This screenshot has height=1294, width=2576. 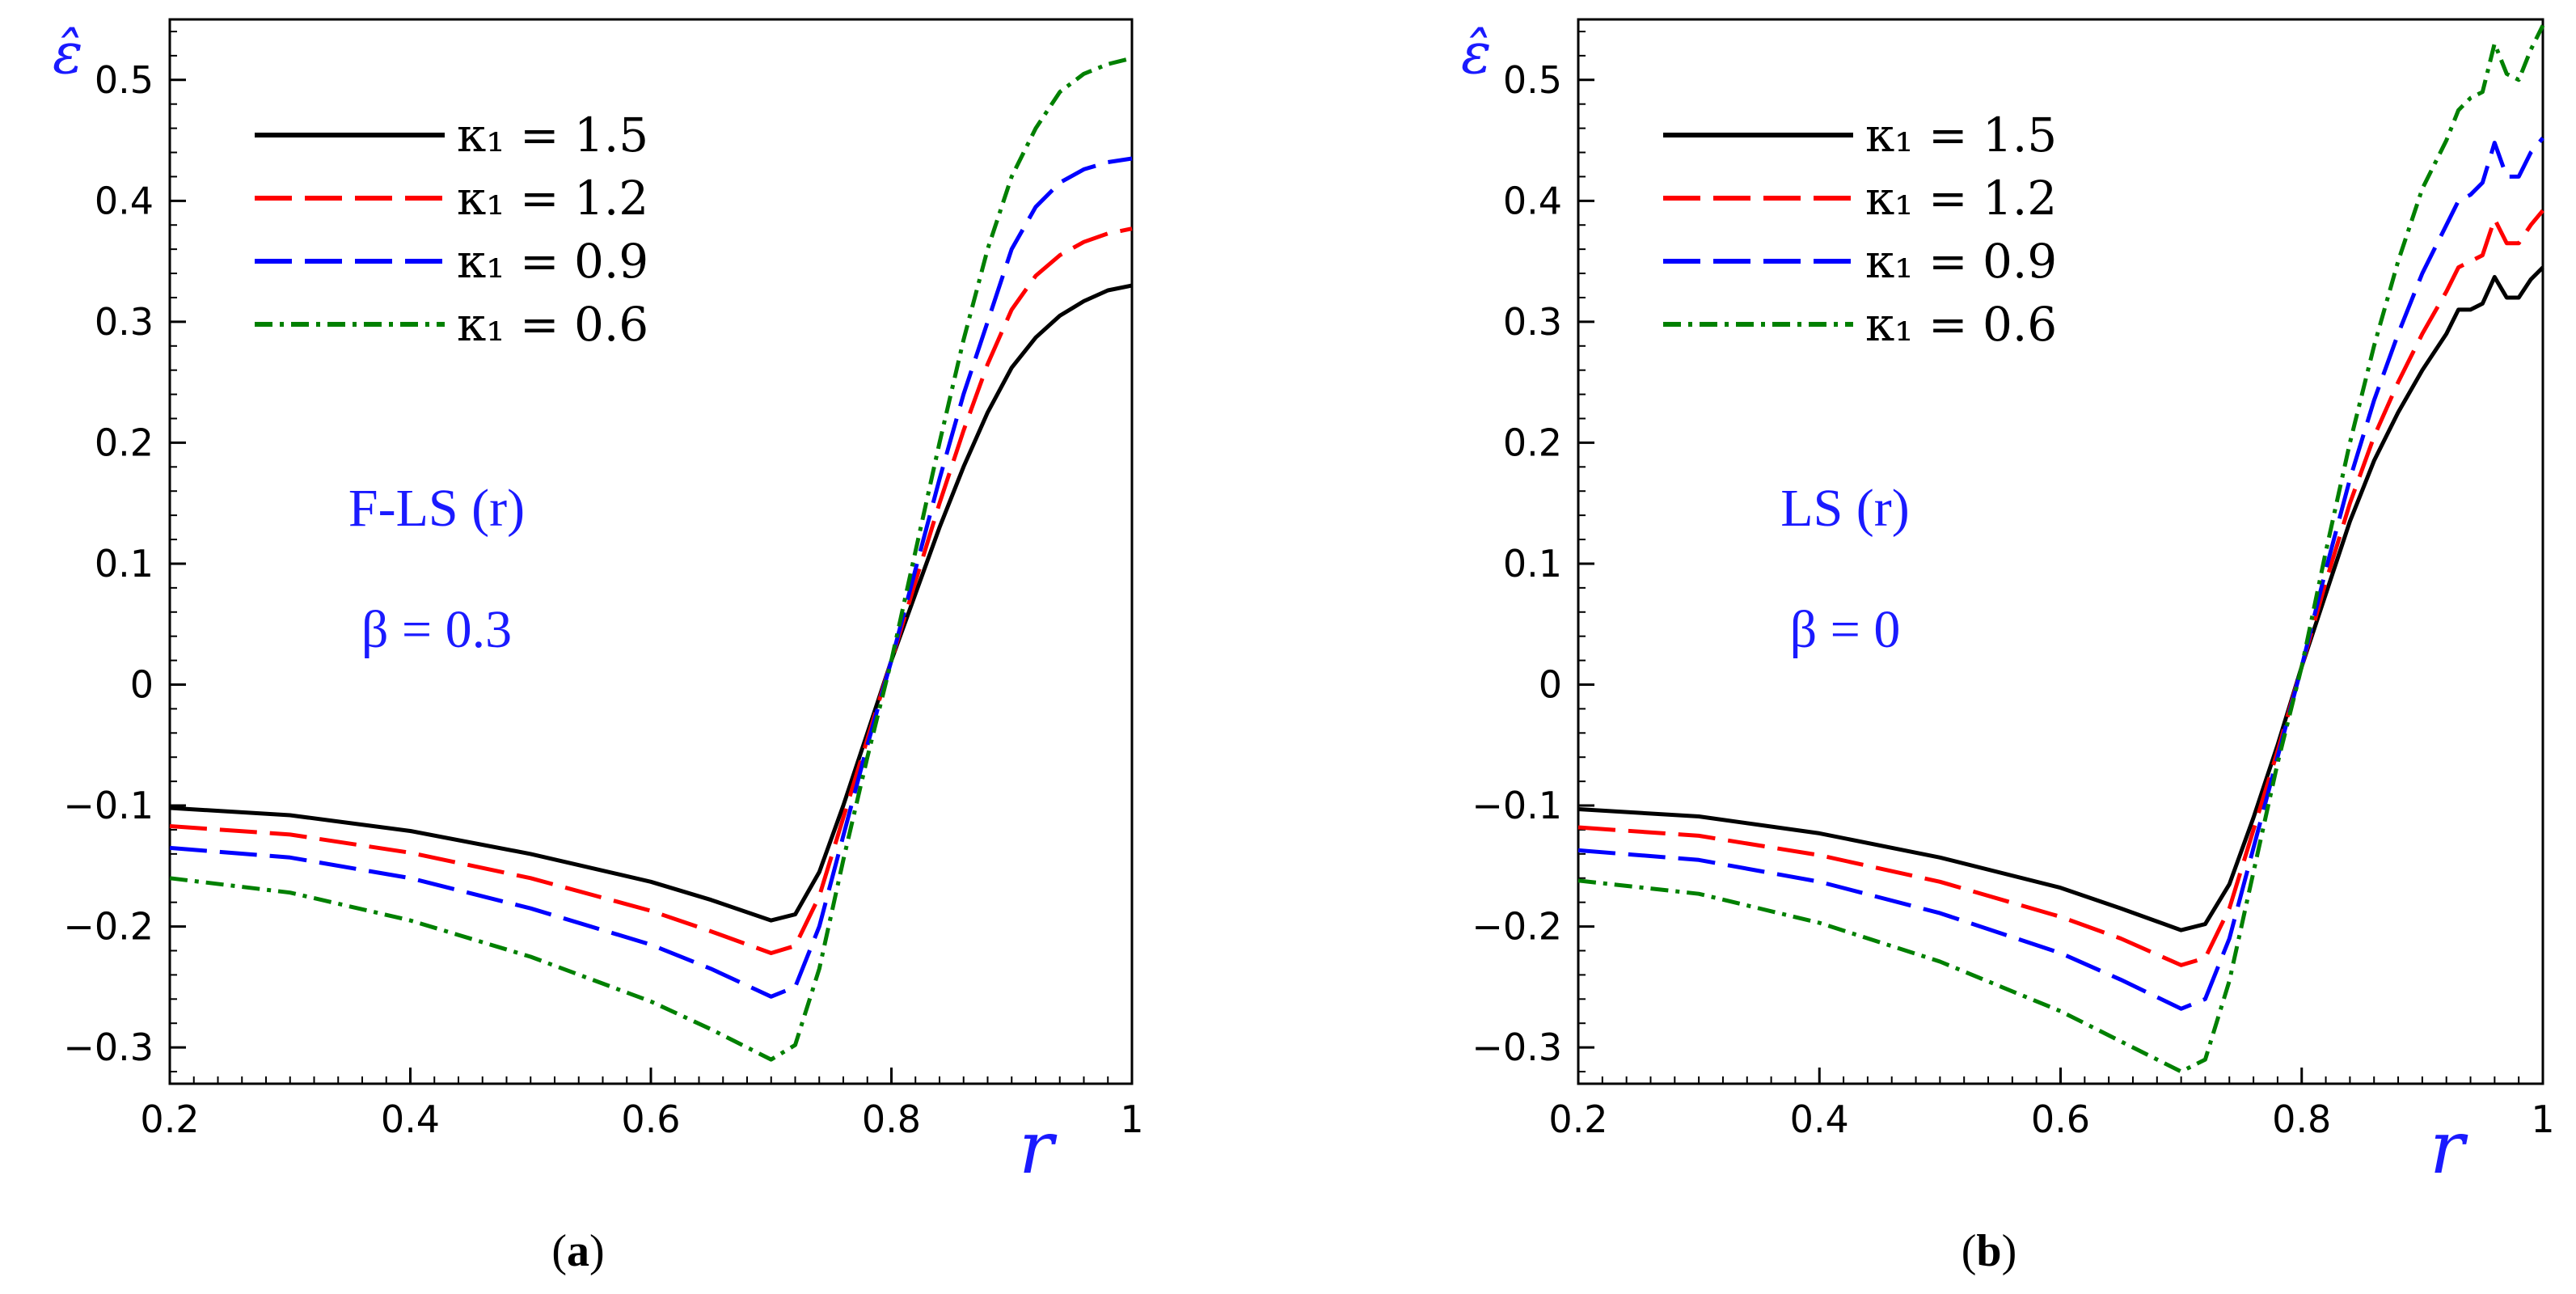 I want to click on panel-caption: (a), so click(x=577, y=1251).